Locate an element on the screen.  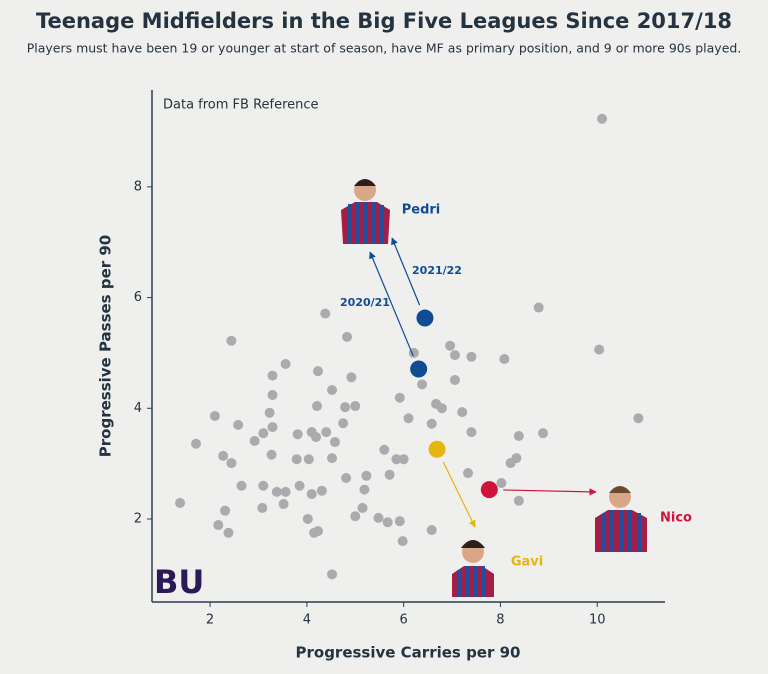
player-label: Gavi is located at coordinates (527, 562).